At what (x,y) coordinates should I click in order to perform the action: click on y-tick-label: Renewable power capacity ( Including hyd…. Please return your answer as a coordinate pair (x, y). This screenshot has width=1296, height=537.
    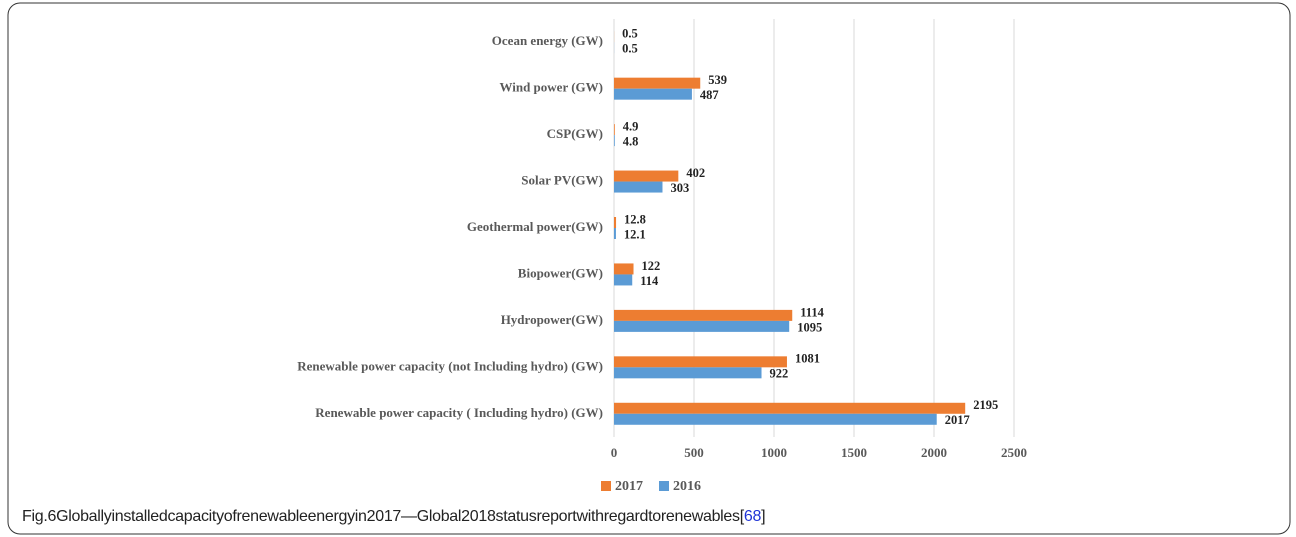
    Looking at the image, I should click on (459, 412).